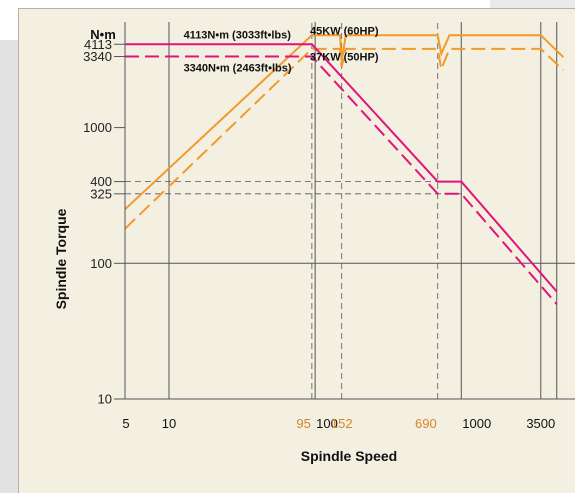 Image resolution: width=575 pixels, height=494 pixels. Describe the element at coordinates (344, 31) in the screenshot. I see `annotation-power-high: 45KW (60HP)` at that location.